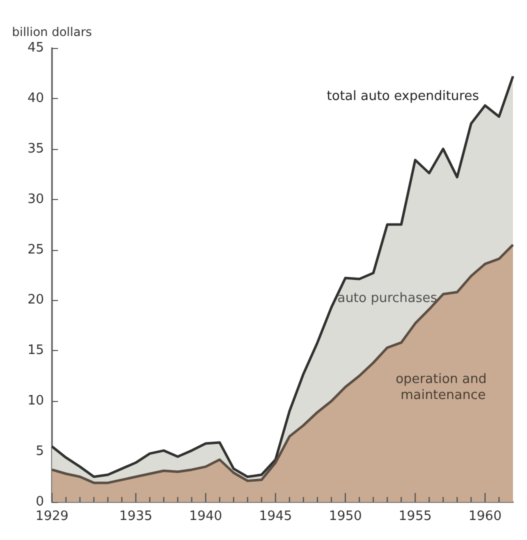 Image resolution: width=527 pixels, height=540 pixels. I want to click on y-tick-label: 10, so click(35, 401).